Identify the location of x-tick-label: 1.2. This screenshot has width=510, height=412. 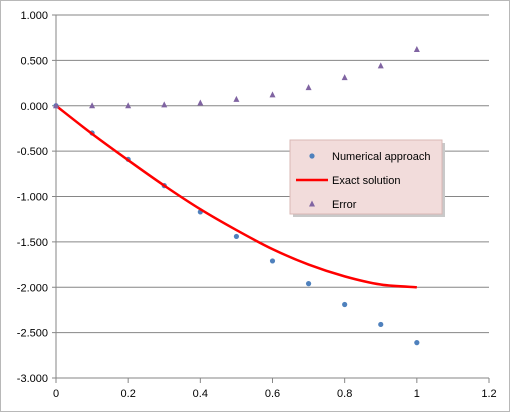
(488, 394).